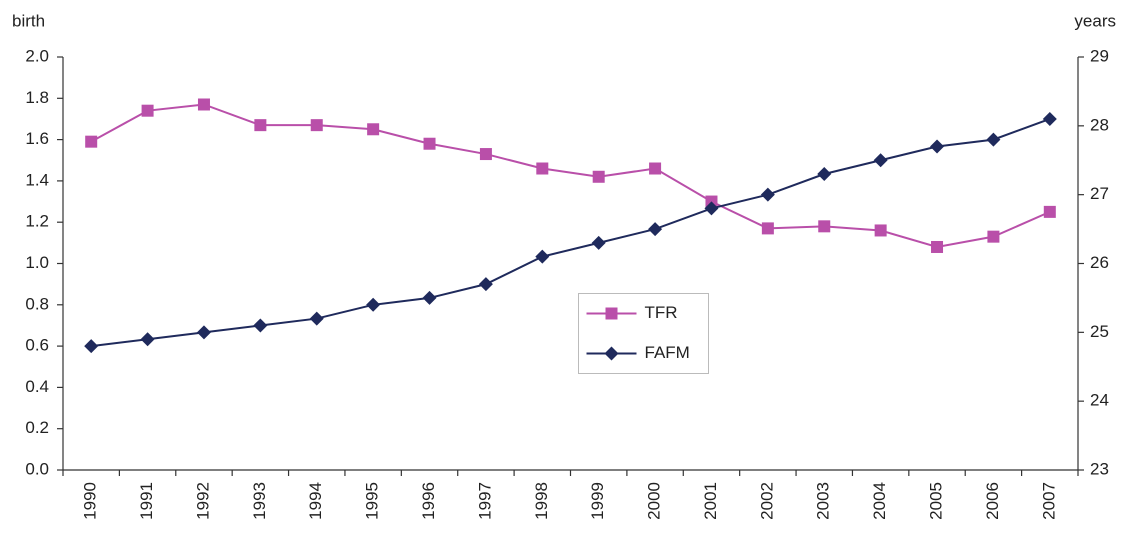  I want to click on x-tick-label: 2007, so click(1048, 501).